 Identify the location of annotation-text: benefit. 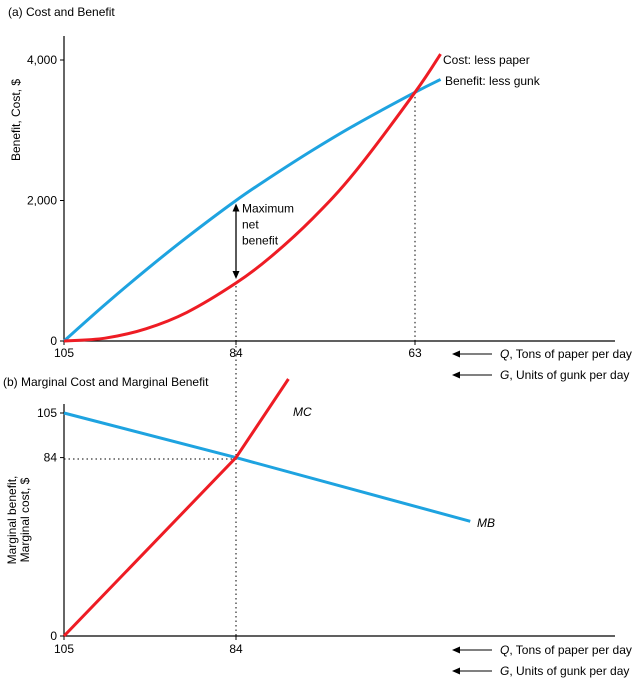
(260, 241).